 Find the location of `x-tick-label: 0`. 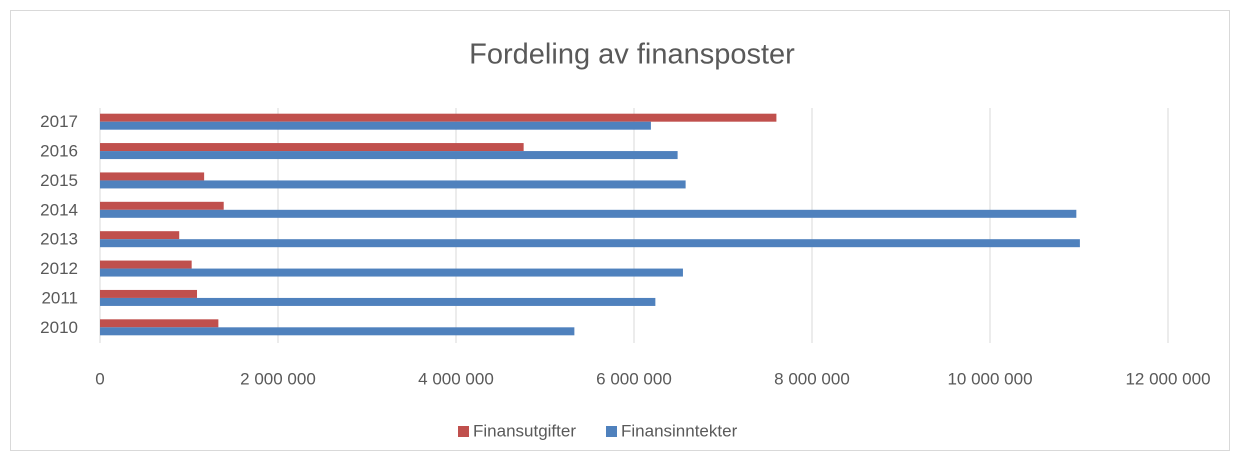

x-tick-label: 0 is located at coordinates (99, 378).